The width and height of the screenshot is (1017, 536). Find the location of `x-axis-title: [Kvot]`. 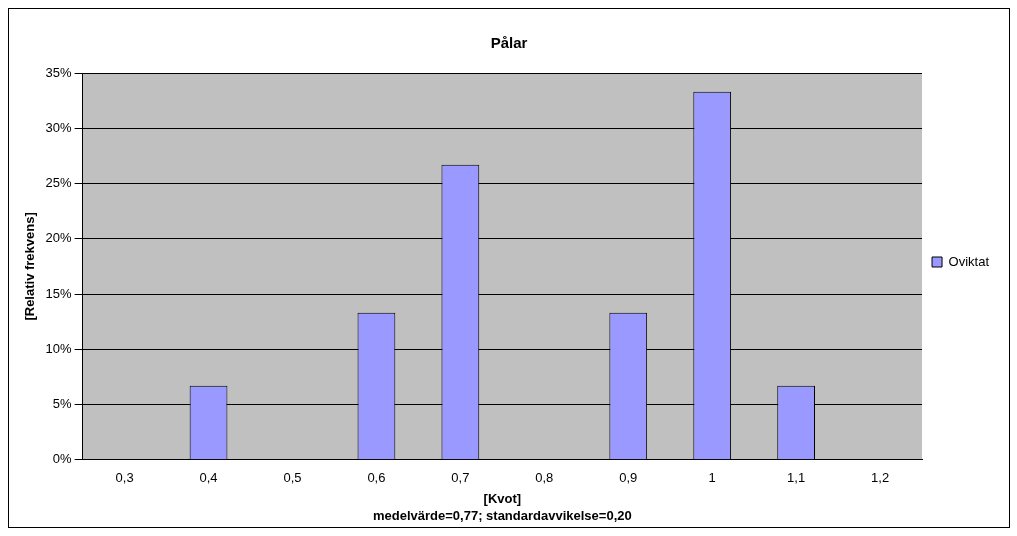

x-axis-title: [Kvot] is located at coordinates (502, 498).